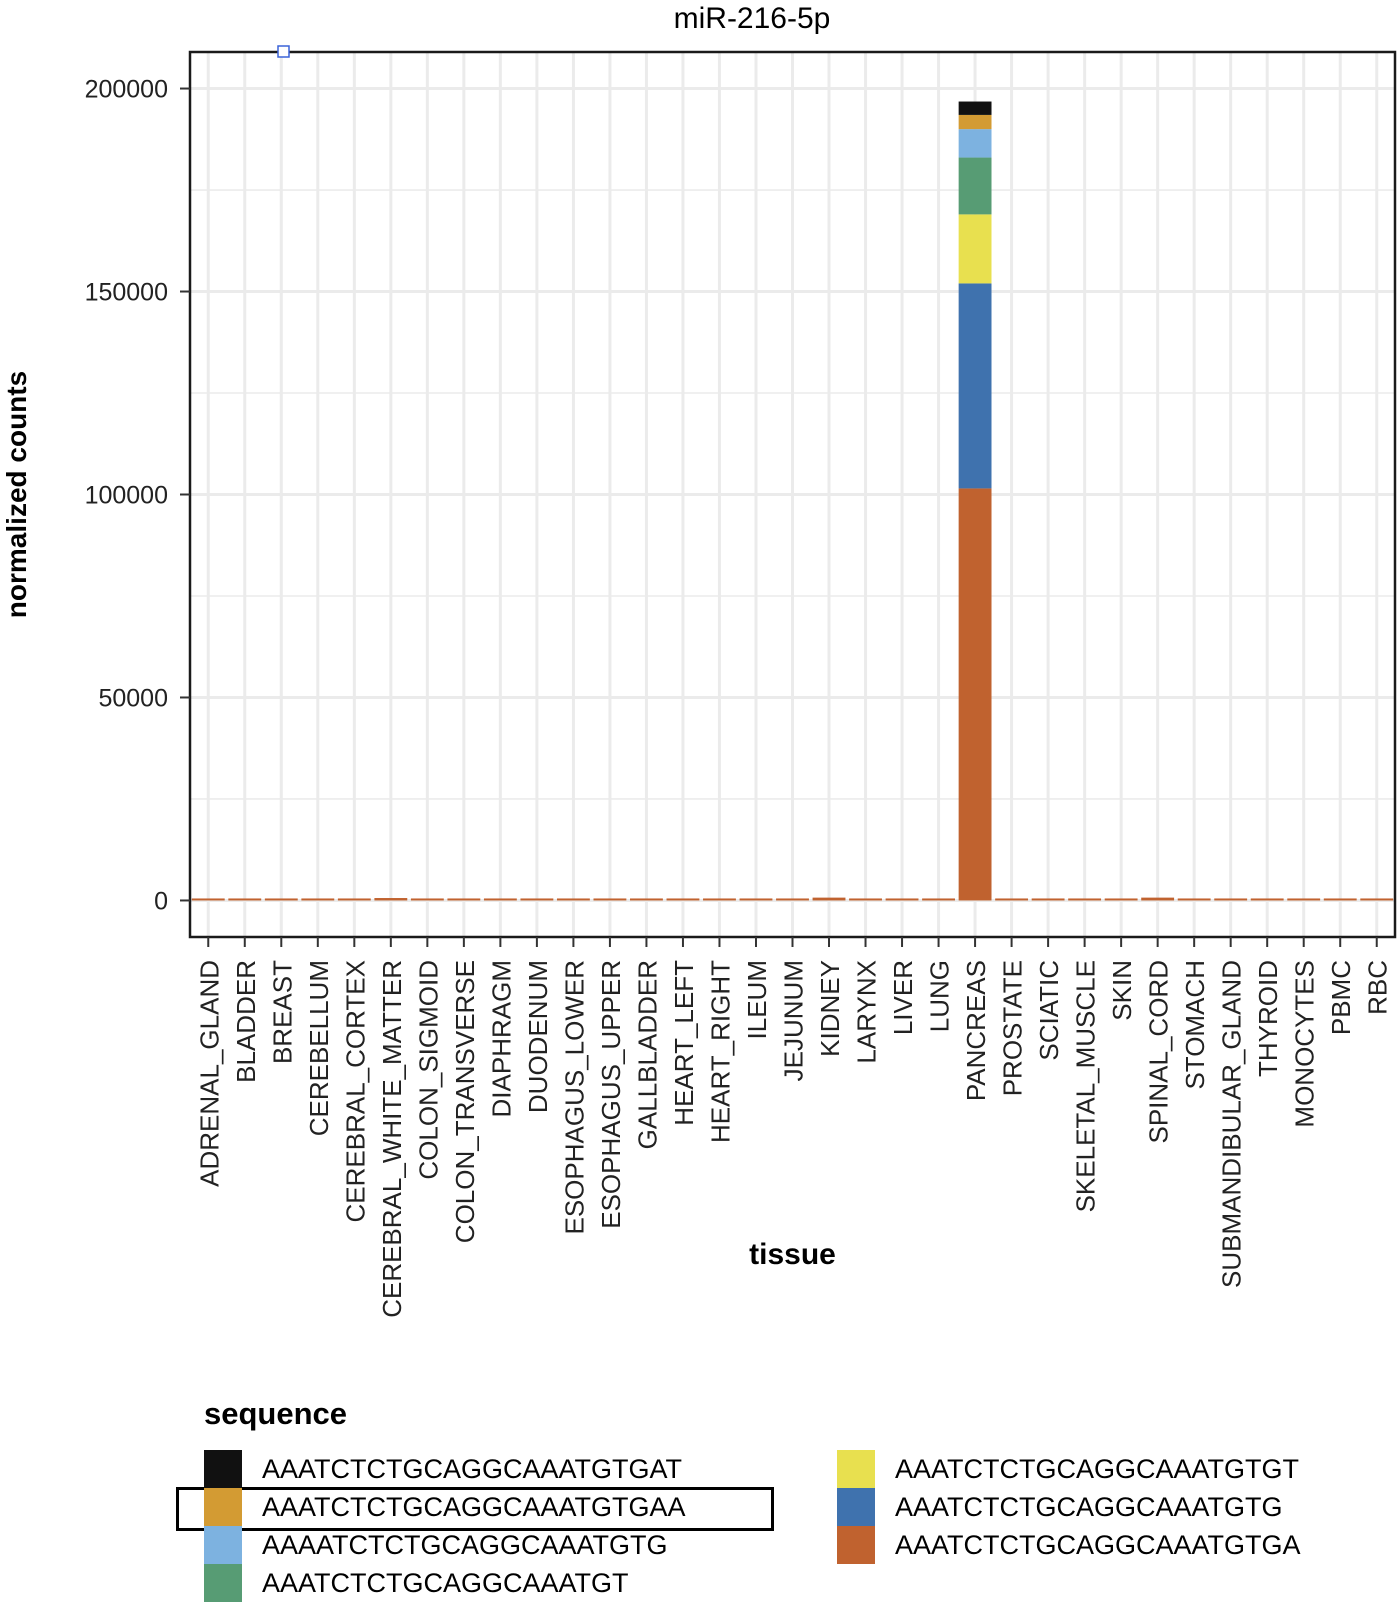 The width and height of the screenshot is (1400, 1607). What do you see at coordinates (573, 899) in the screenshot?
I see `bar-segment-esophagus-lower` at bounding box center [573, 899].